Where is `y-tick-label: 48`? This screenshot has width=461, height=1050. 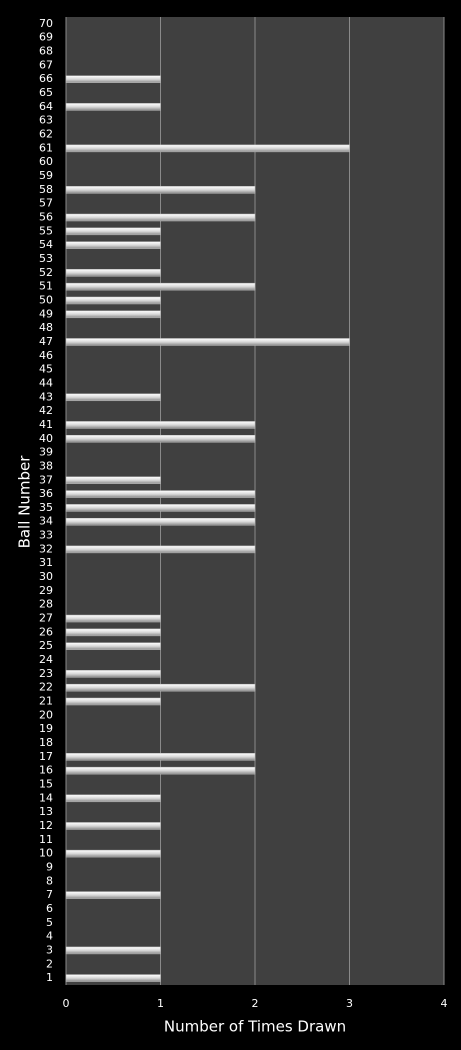
y-tick-label: 48 is located at coordinates (46, 327).